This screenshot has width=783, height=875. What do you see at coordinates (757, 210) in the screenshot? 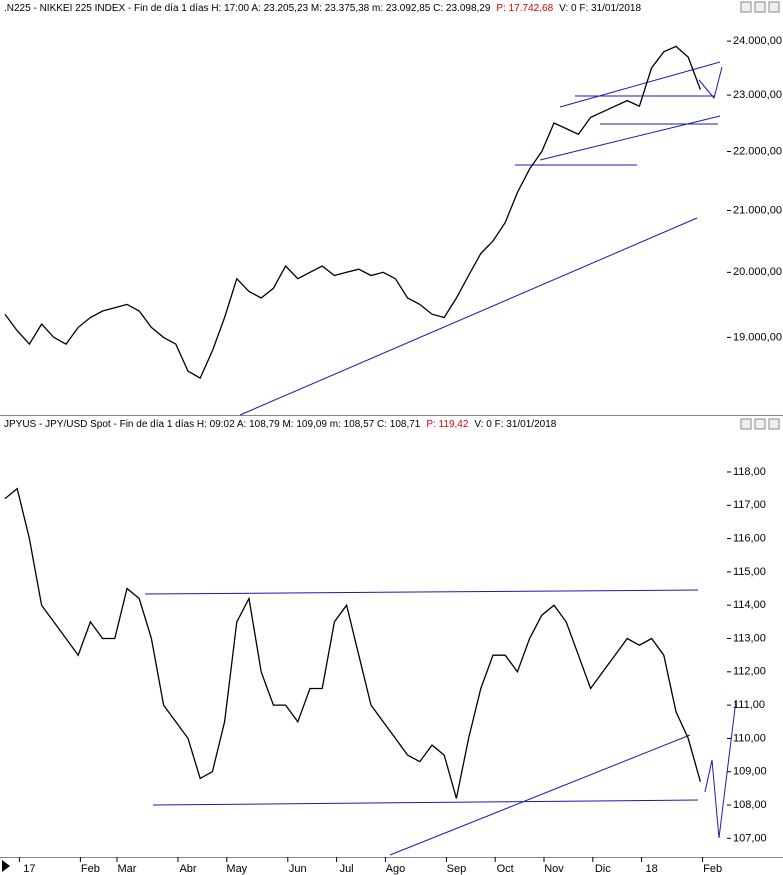
I see `y-tick-label: 21.000,00` at bounding box center [757, 210].